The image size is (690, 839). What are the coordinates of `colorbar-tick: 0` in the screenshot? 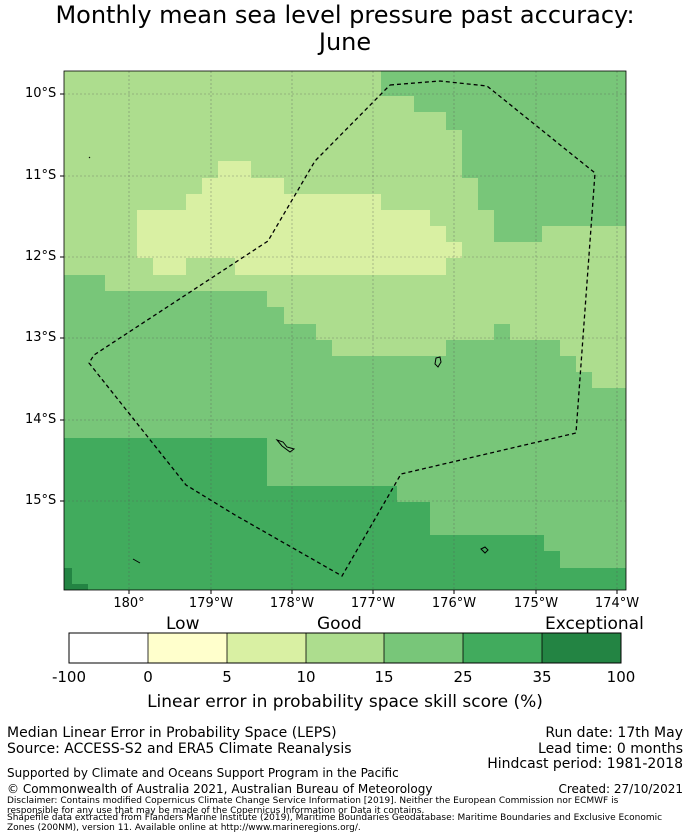 It's located at (148, 677).